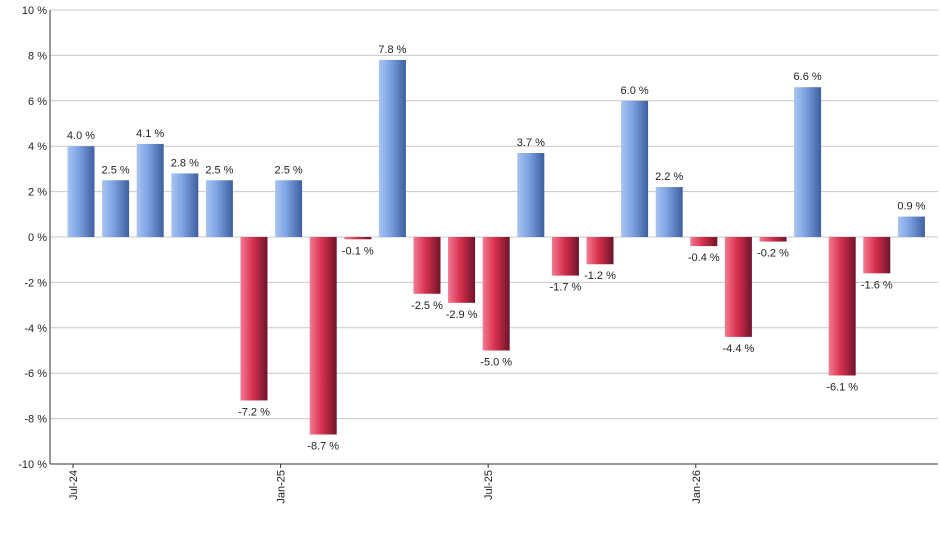 The height and width of the screenshot is (550, 940). What do you see at coordinates (35, 283) in the screenshot?
I see `y-tick-label: -2 %` at bounding box center [35, 283].